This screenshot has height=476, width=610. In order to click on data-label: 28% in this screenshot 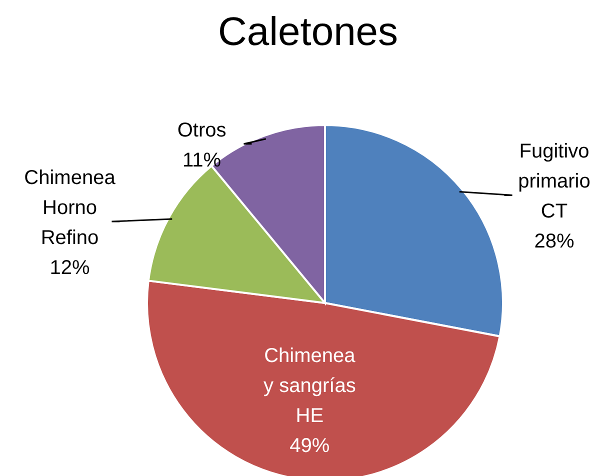, I will do `click(554, 241)`.